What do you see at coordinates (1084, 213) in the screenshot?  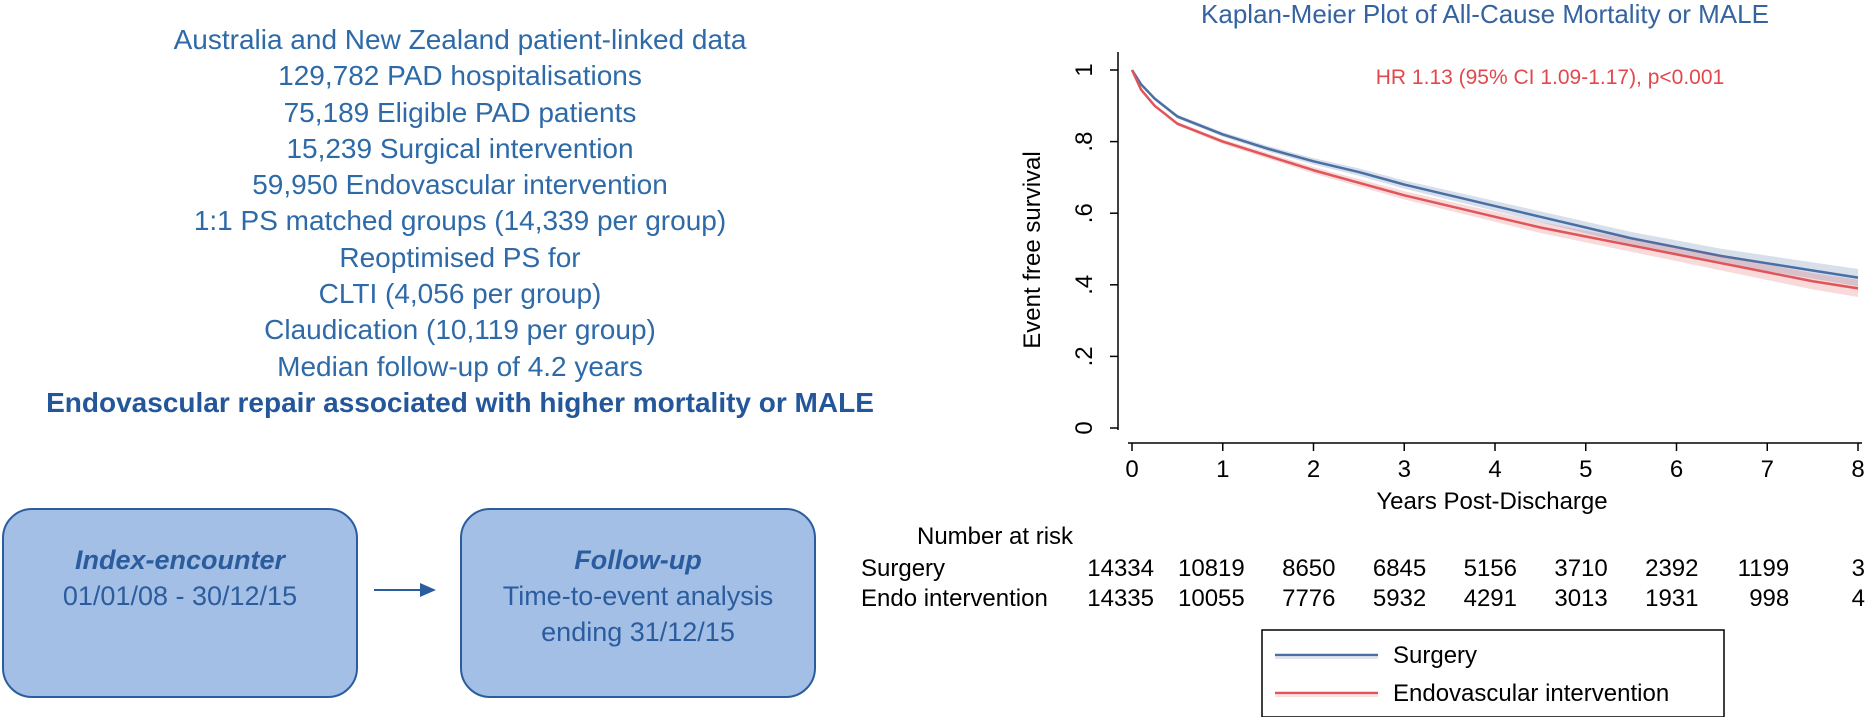 I see `y-tick-label: .6` at bounding box center [1084, 213].